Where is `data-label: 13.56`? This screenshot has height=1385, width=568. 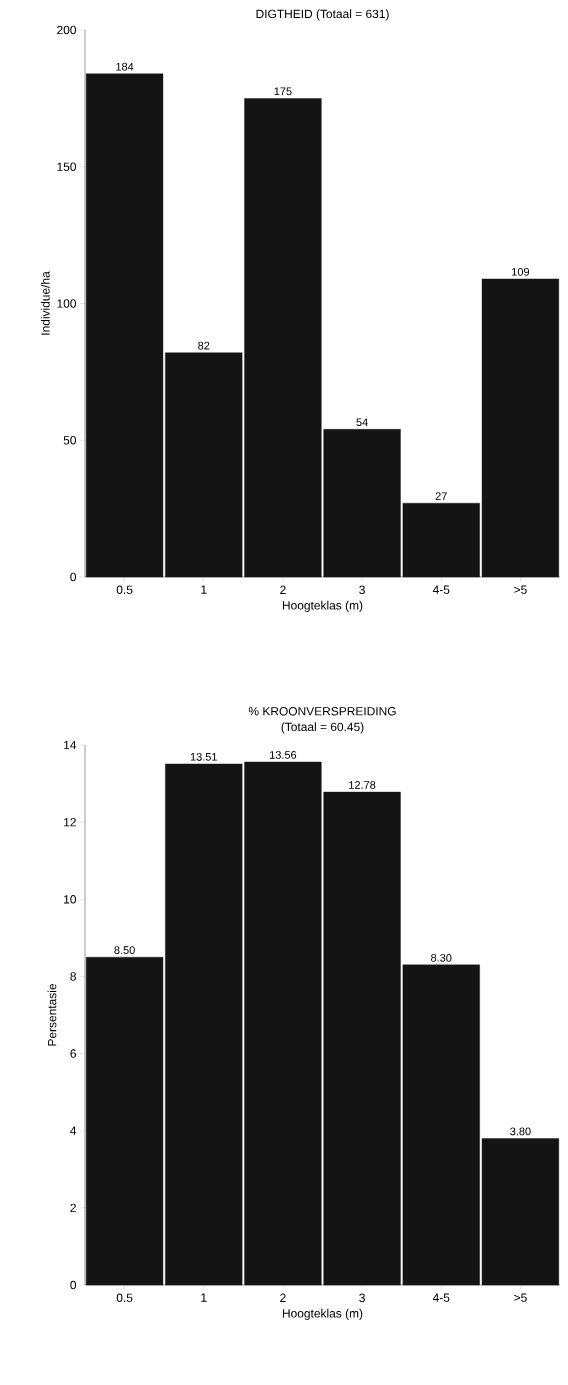 data-label: 13.56 is located at coordinates (283, 755).